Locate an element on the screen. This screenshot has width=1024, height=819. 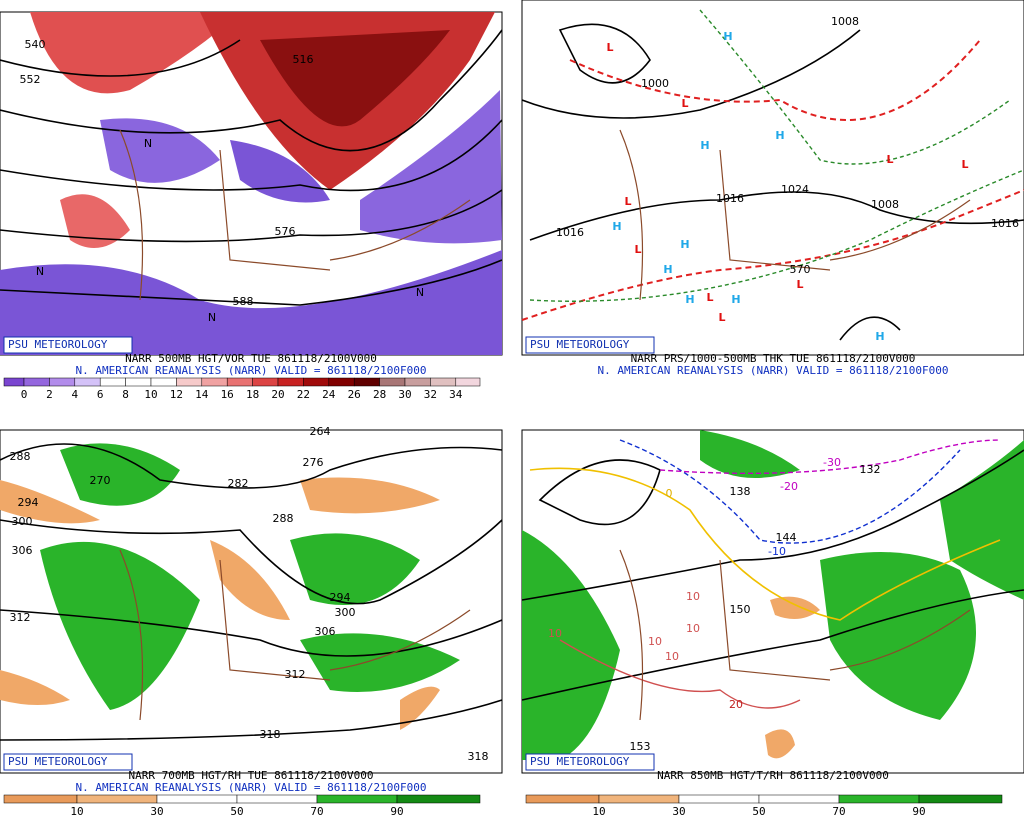
map-label: 294 is located at coordinates (28, 502).